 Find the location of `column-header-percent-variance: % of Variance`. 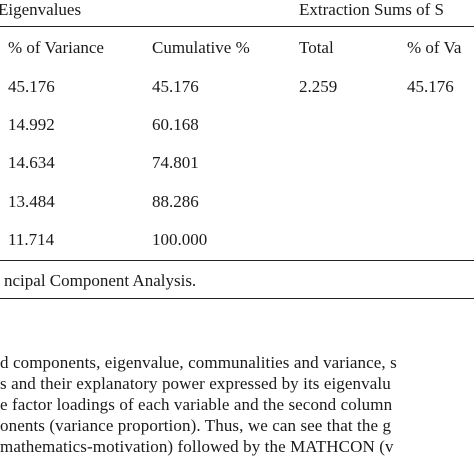

column-header-percent-variance: % of Variance is located at coordinates (56, 47).